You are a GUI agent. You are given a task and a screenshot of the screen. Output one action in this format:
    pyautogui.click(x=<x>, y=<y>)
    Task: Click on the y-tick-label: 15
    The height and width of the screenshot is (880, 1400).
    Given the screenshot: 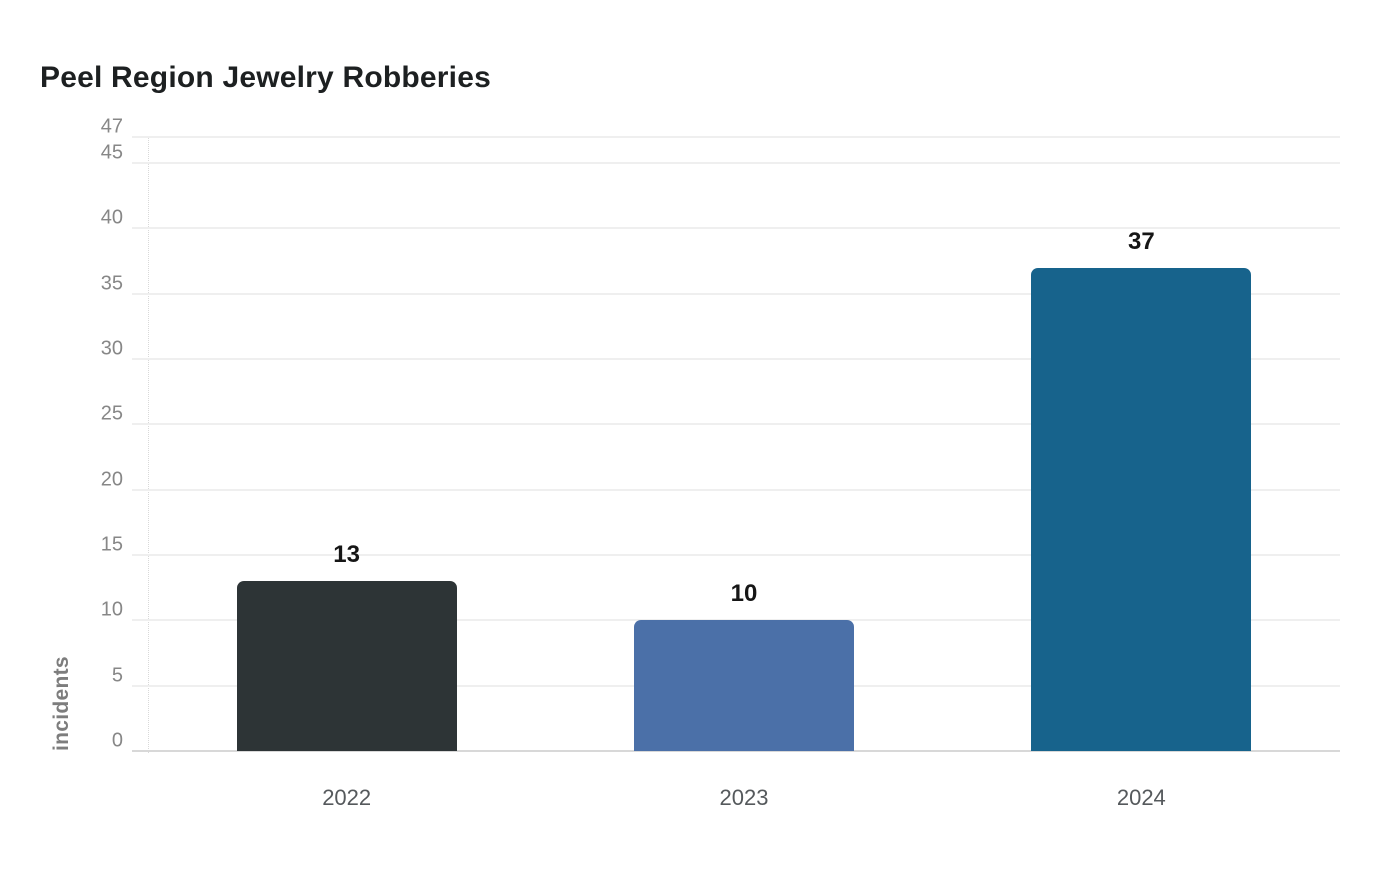 What is the action you would take?
    pyautogui.click(x=111, y=544)
    